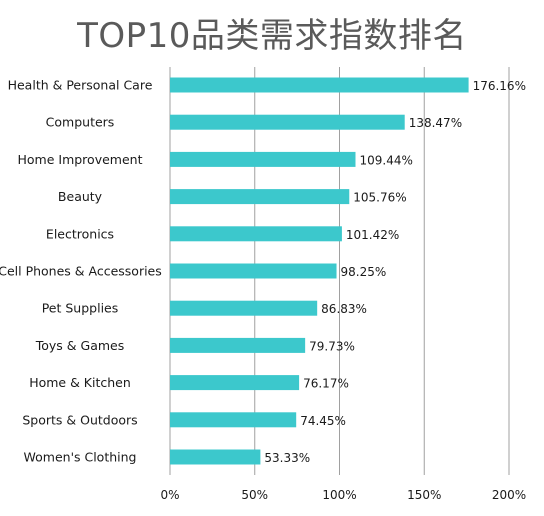 Image resolution: width=544 pixels, height=516 pixels. What do you see at coordinates (287, 458) in the screenshot?
I see `value-label: 53.33%` at bounding box center [287, 458].